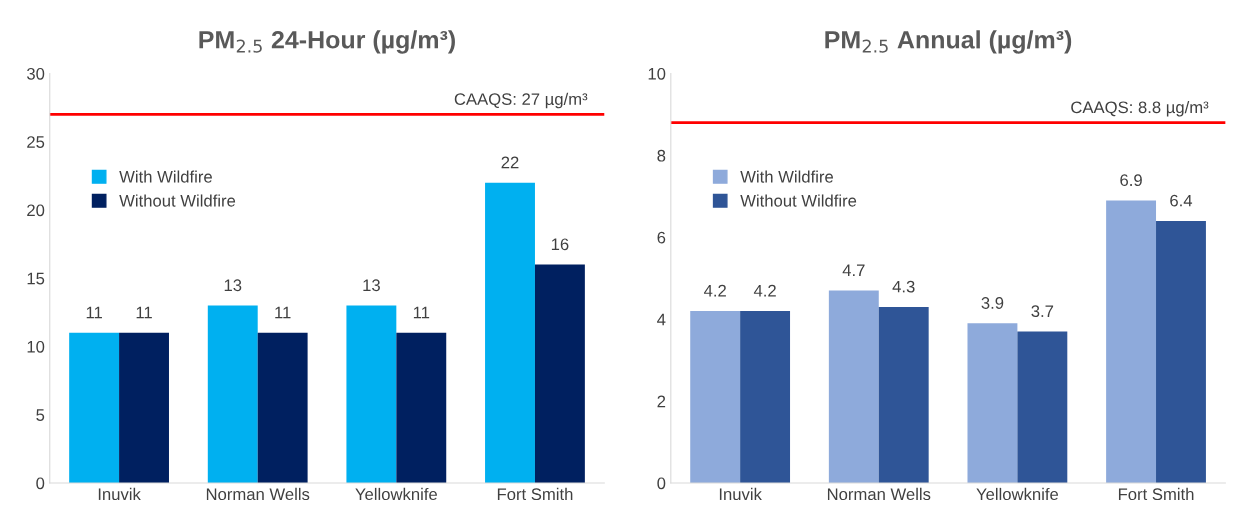  Describe the element at coordinates (560, 244) in the screenshot. I see `data-label: 16` at that location.